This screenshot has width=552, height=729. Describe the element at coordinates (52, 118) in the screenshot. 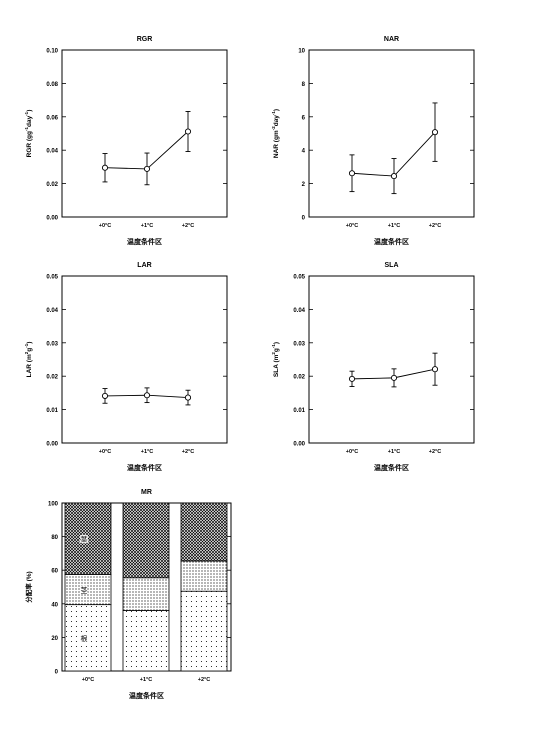

I see `y-tick-label: 0.06` at that location.